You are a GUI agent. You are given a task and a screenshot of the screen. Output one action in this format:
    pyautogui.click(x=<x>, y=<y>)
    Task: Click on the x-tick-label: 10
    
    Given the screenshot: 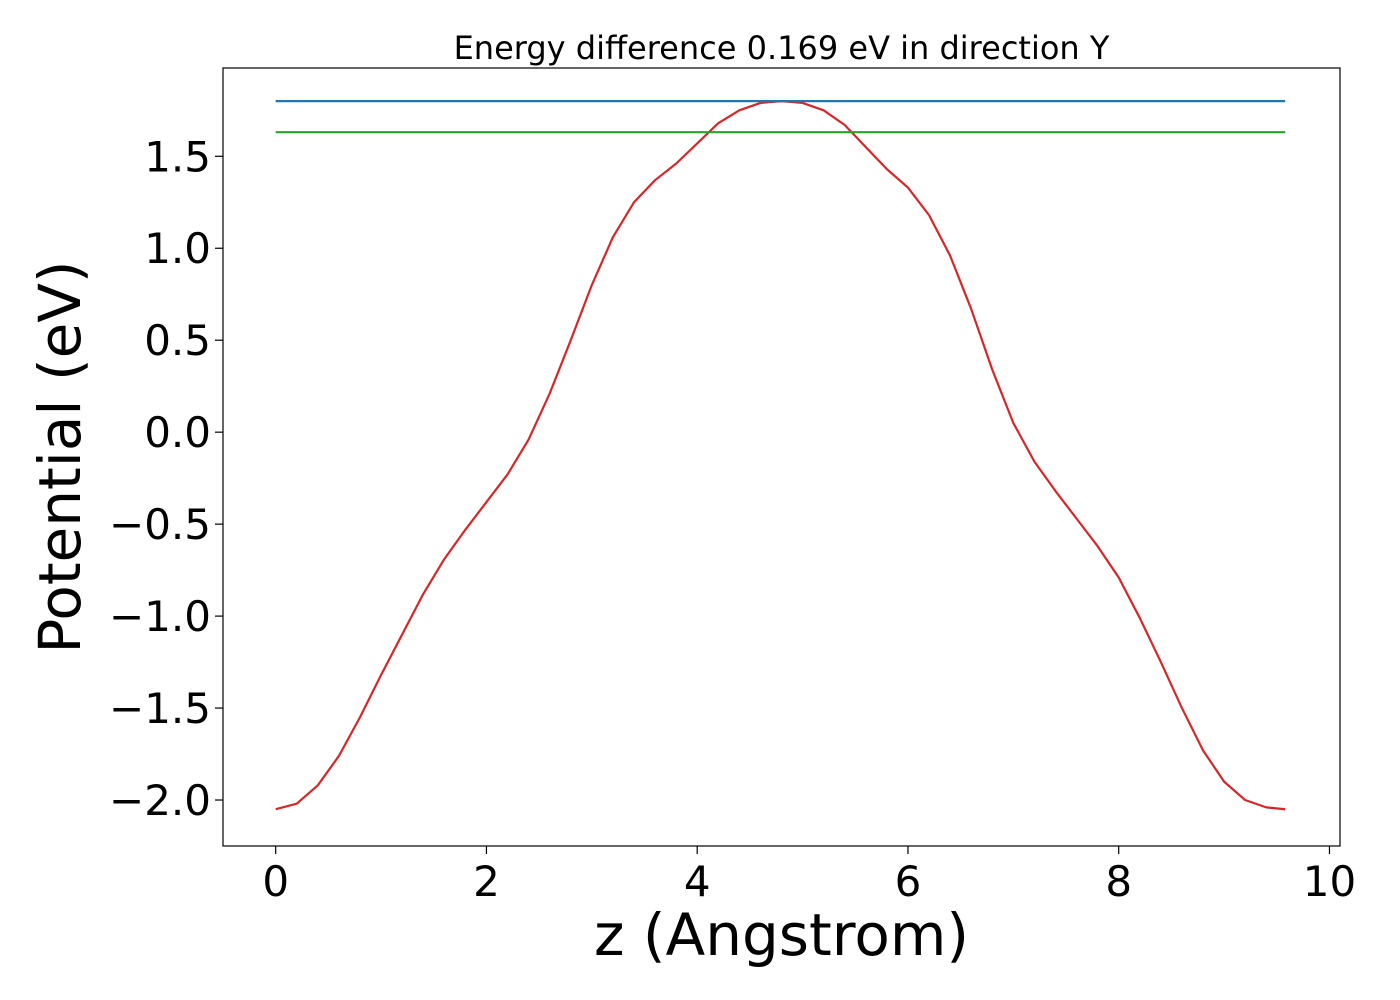 What is the action you would take?
    pyautogui.click(x=1329, y=881)
    